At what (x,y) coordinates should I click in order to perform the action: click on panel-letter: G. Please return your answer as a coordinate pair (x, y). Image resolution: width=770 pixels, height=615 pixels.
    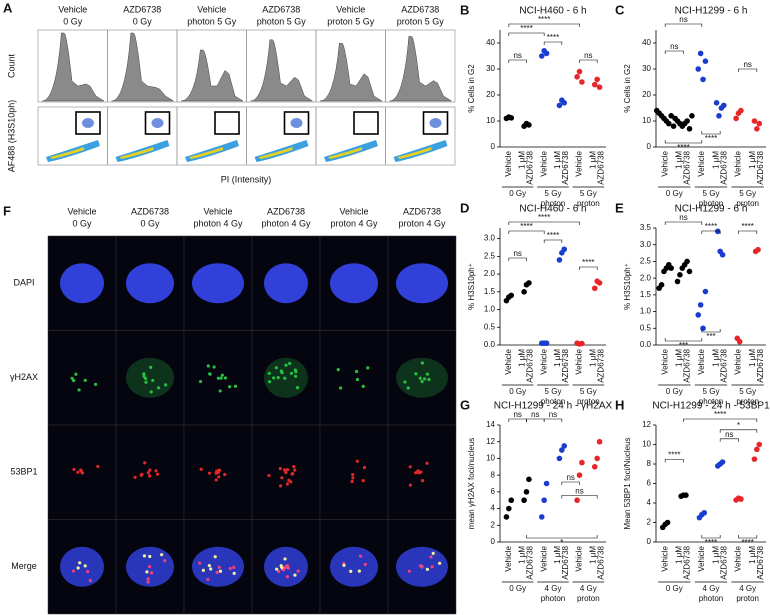
    Looking at the image, I should click on (465, 404).